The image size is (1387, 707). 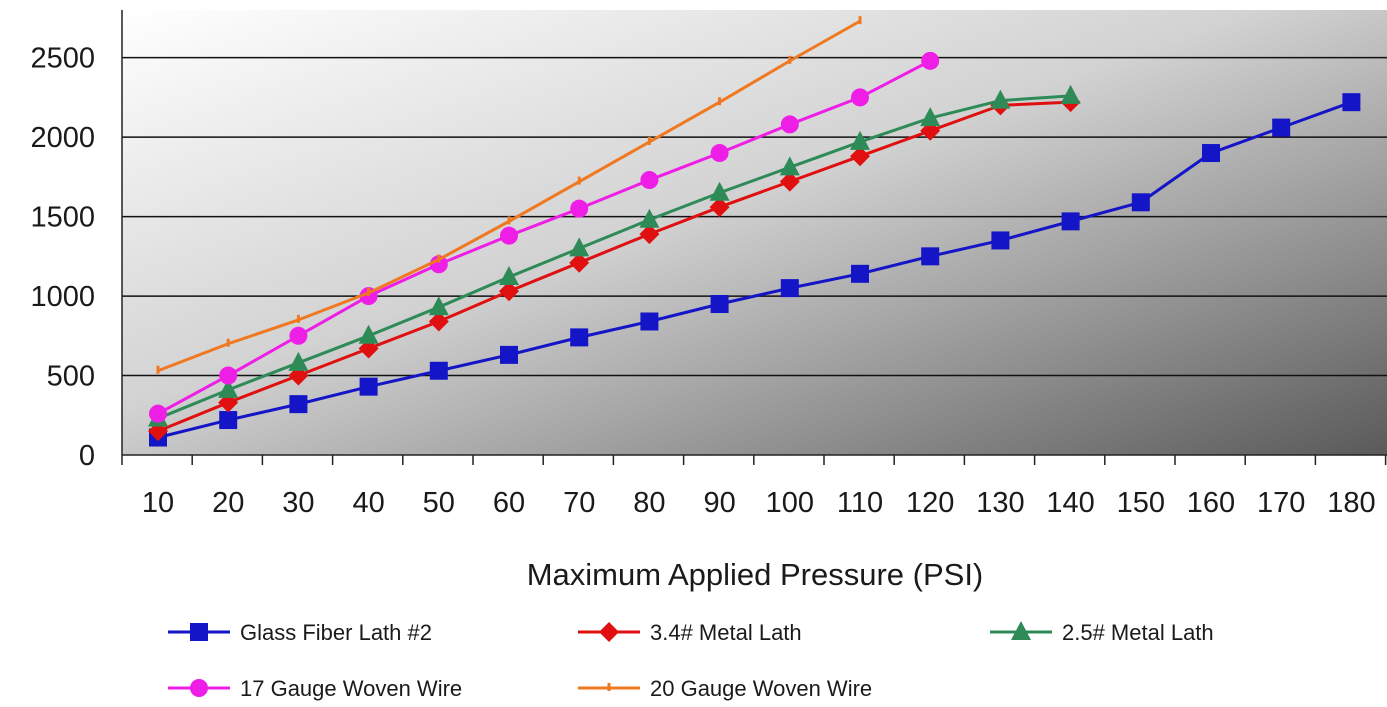 What do you see at coordinates (509, 503) in the screenshot?
I see `x-tick-label-60: 60` at bounding box center [509, 503].